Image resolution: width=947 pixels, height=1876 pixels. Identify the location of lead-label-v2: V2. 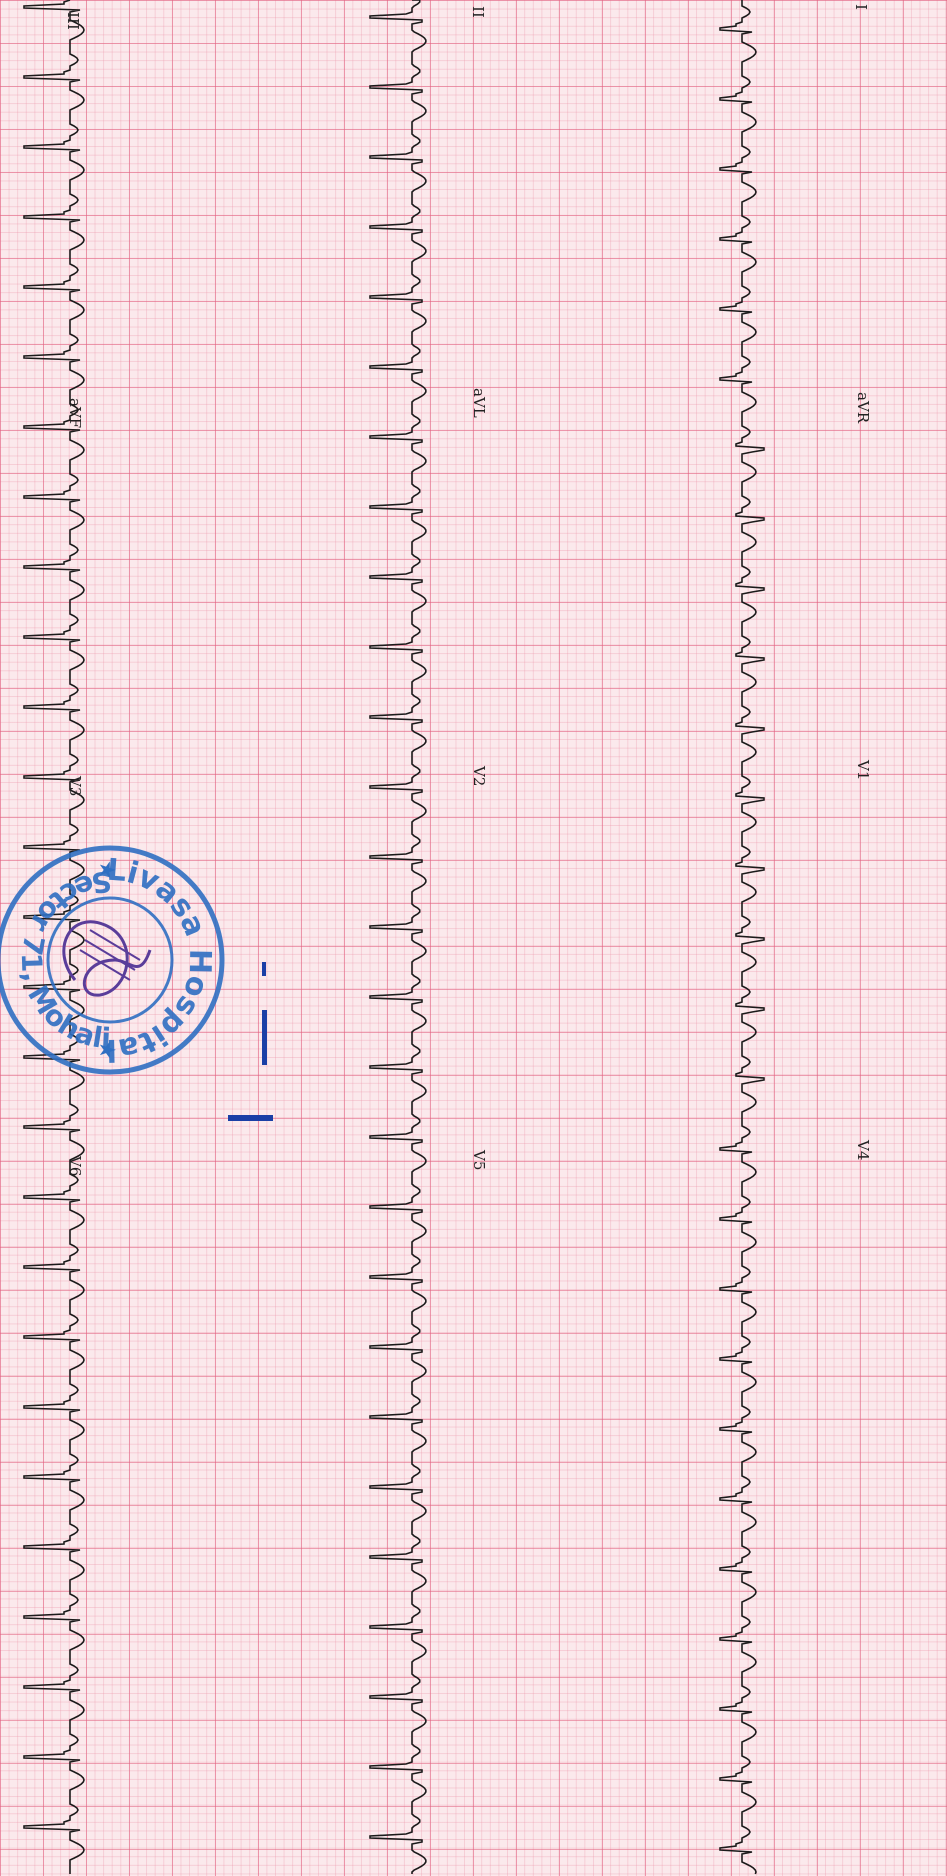
(479, 776).